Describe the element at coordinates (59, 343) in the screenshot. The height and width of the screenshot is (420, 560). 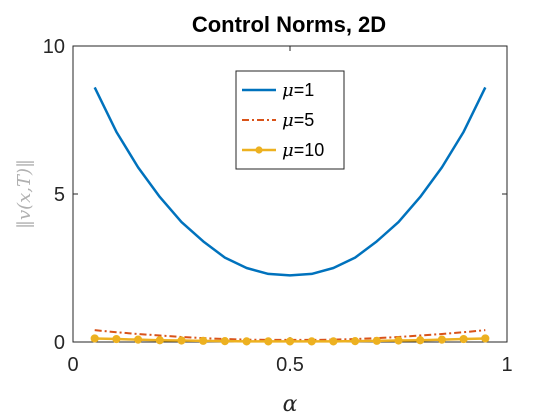
I see `y-tick-label: 0` at that location.